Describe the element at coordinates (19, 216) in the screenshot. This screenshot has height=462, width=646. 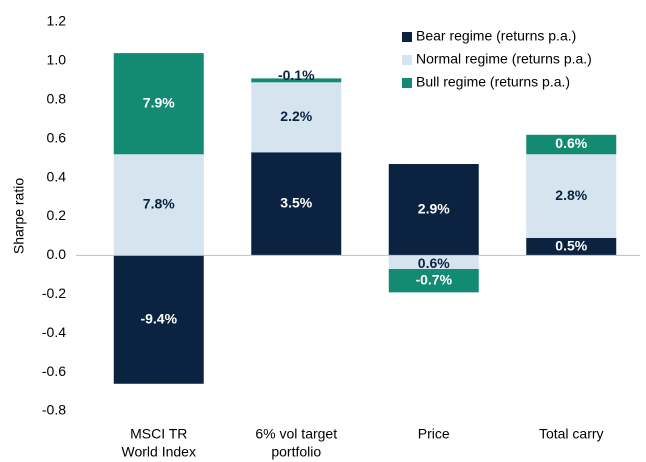
I see `y-axis-label: Sharpe ratio` at that location.